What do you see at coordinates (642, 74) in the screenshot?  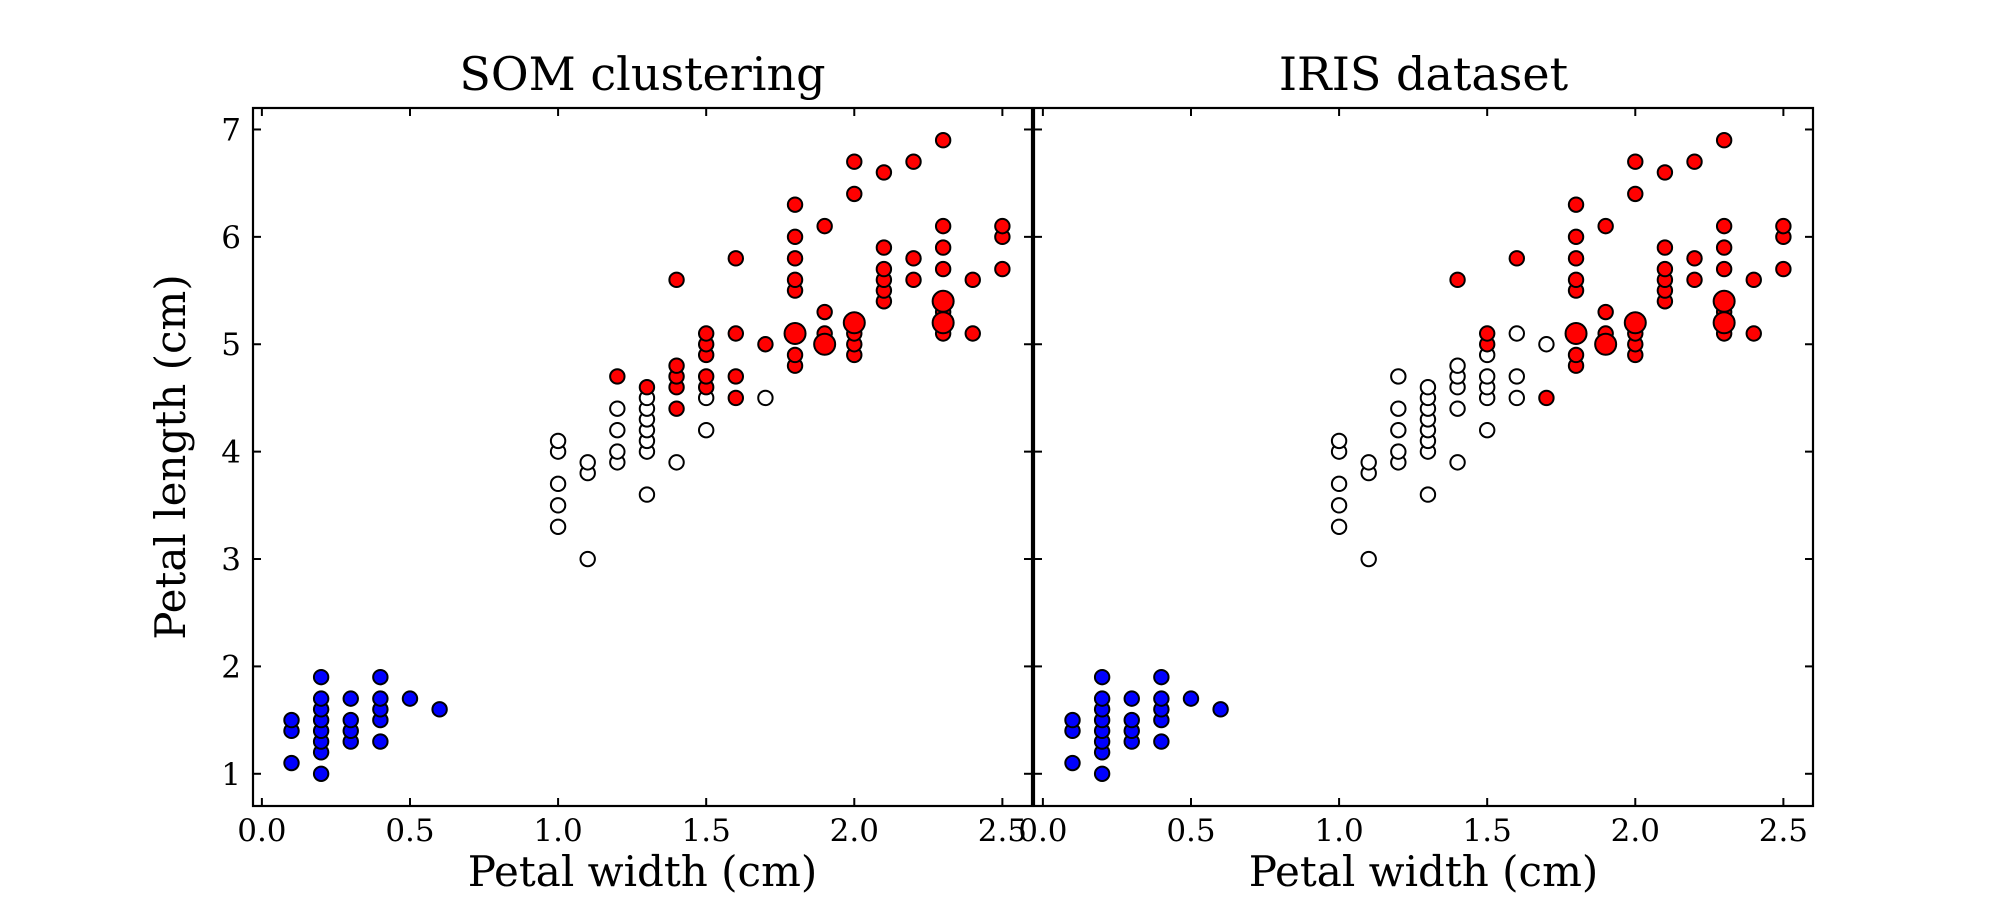 I see `chart-title: SOM clustering` at bounding box center [642, 74].